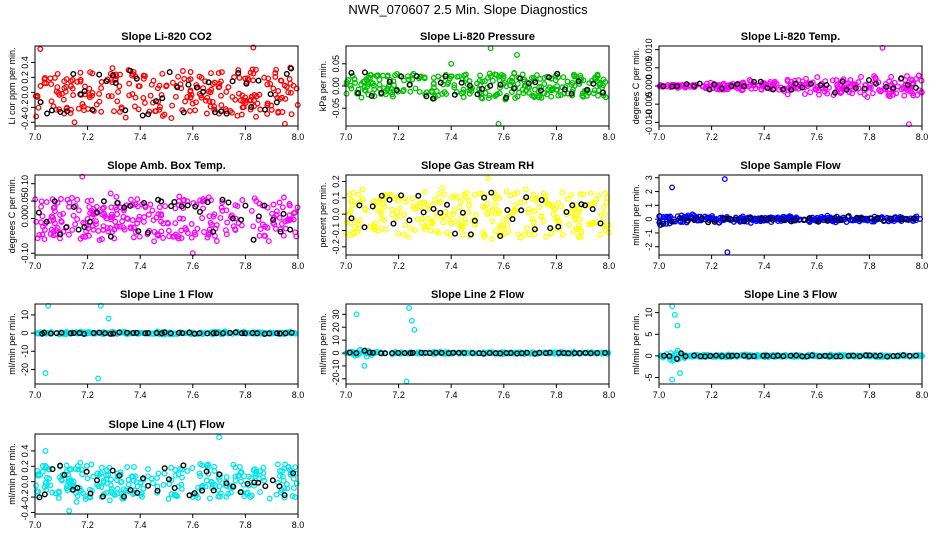  Describe the element at coordinates (336, 181) in the screenshot. I see `y-tick-label: 0.2` at that location.